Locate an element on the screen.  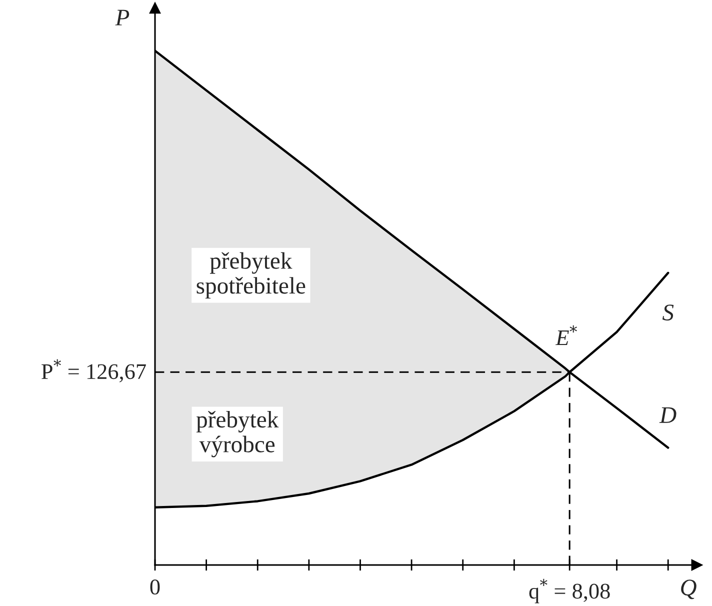
y-axis-title: P is located at coordinates (122, 18).